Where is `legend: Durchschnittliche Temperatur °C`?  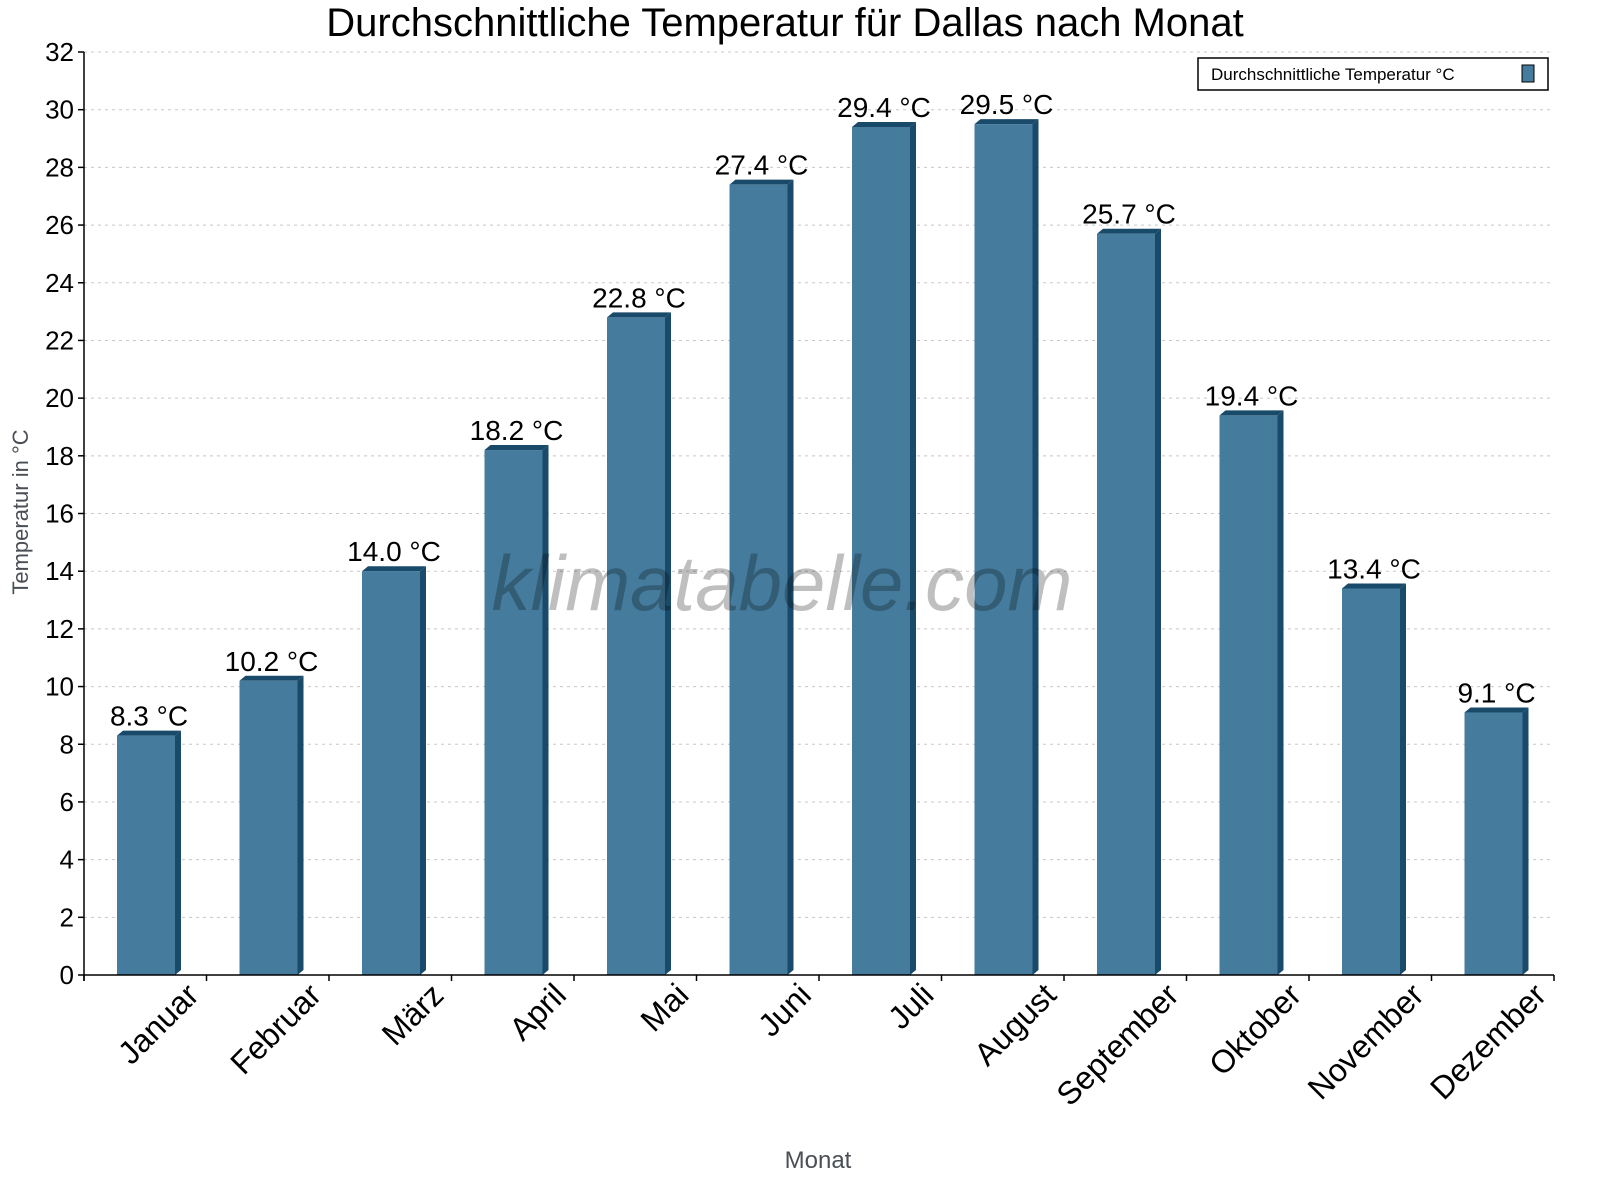 legend: Durchschnittliche Temperatur °C is located at coordinates (1373, 74).